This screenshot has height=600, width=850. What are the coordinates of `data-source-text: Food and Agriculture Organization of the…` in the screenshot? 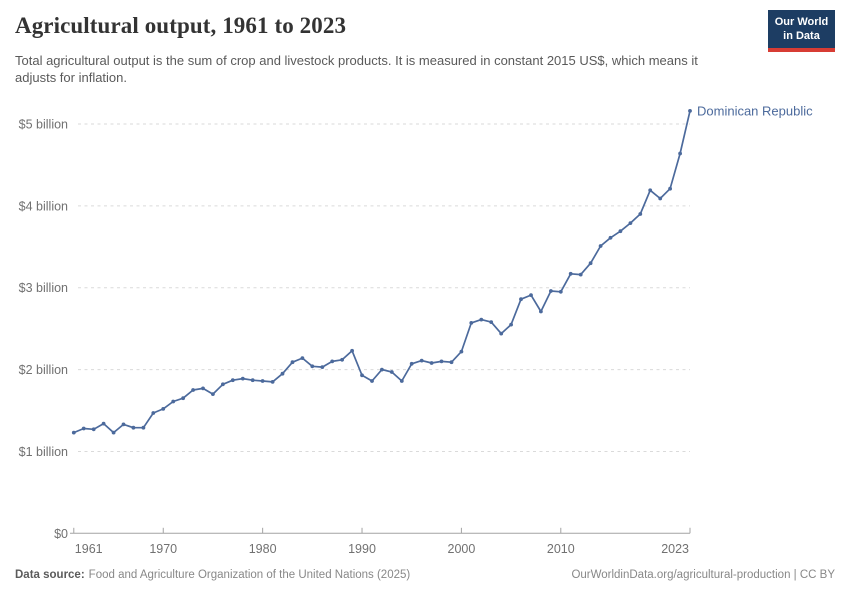 It's located at (249, 575).